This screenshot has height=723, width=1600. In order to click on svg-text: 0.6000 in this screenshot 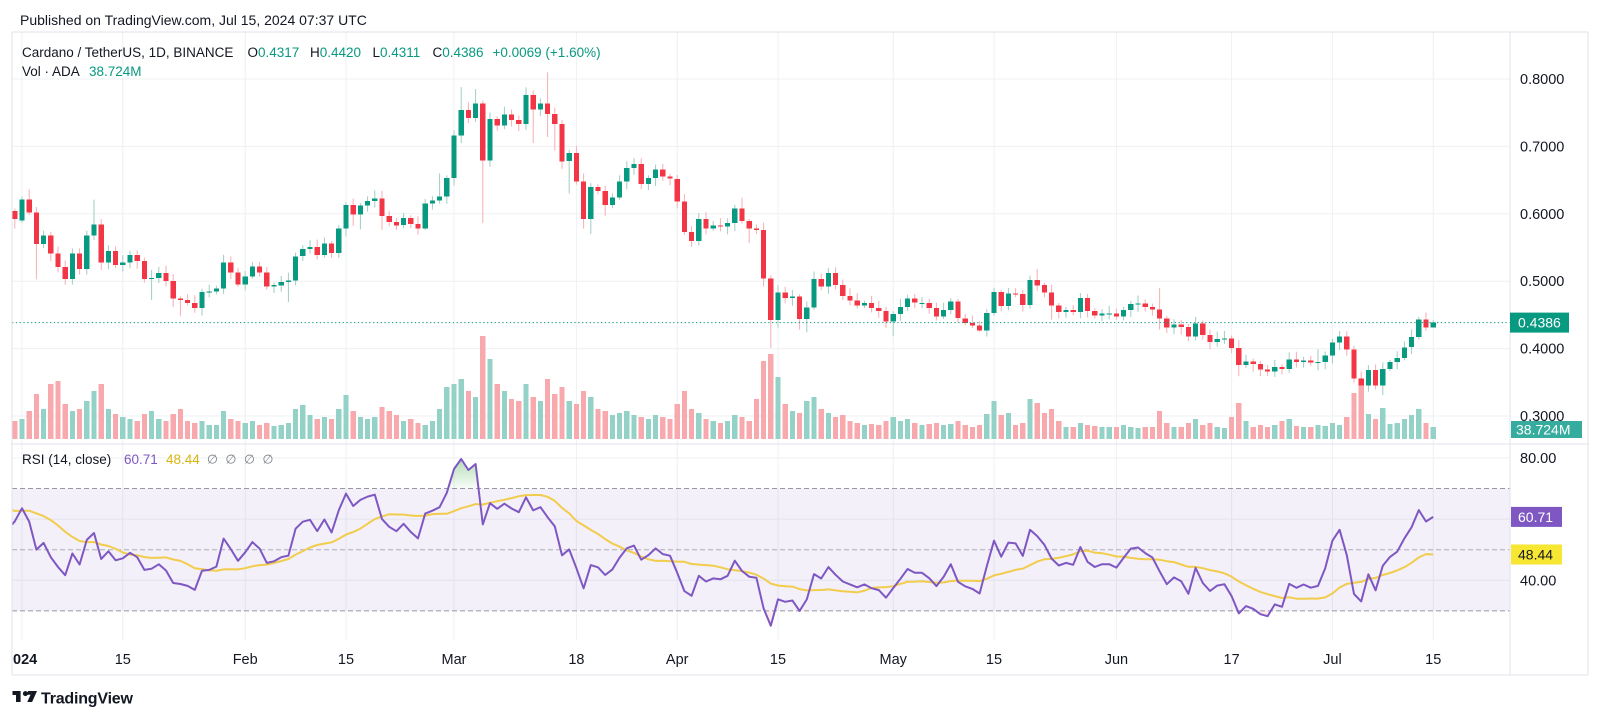, I will do `click(1542, 215)`.